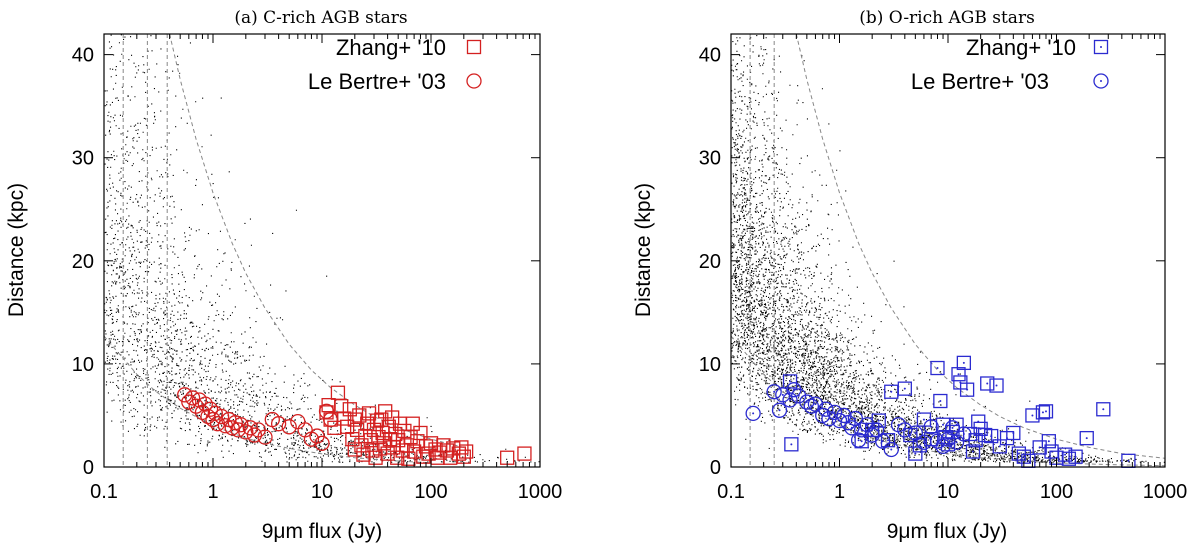 The image size is (1200, 555). Describe the element at coordinates (320, 18) in the screenshot. I see `panel-a-title: (a) C-rich AGB stars` at that location.